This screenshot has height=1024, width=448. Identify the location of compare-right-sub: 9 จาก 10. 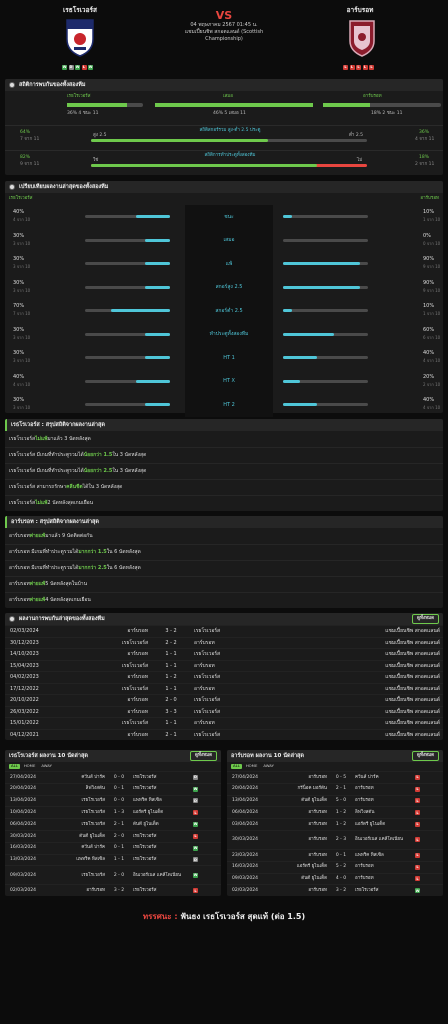
(432, 266).